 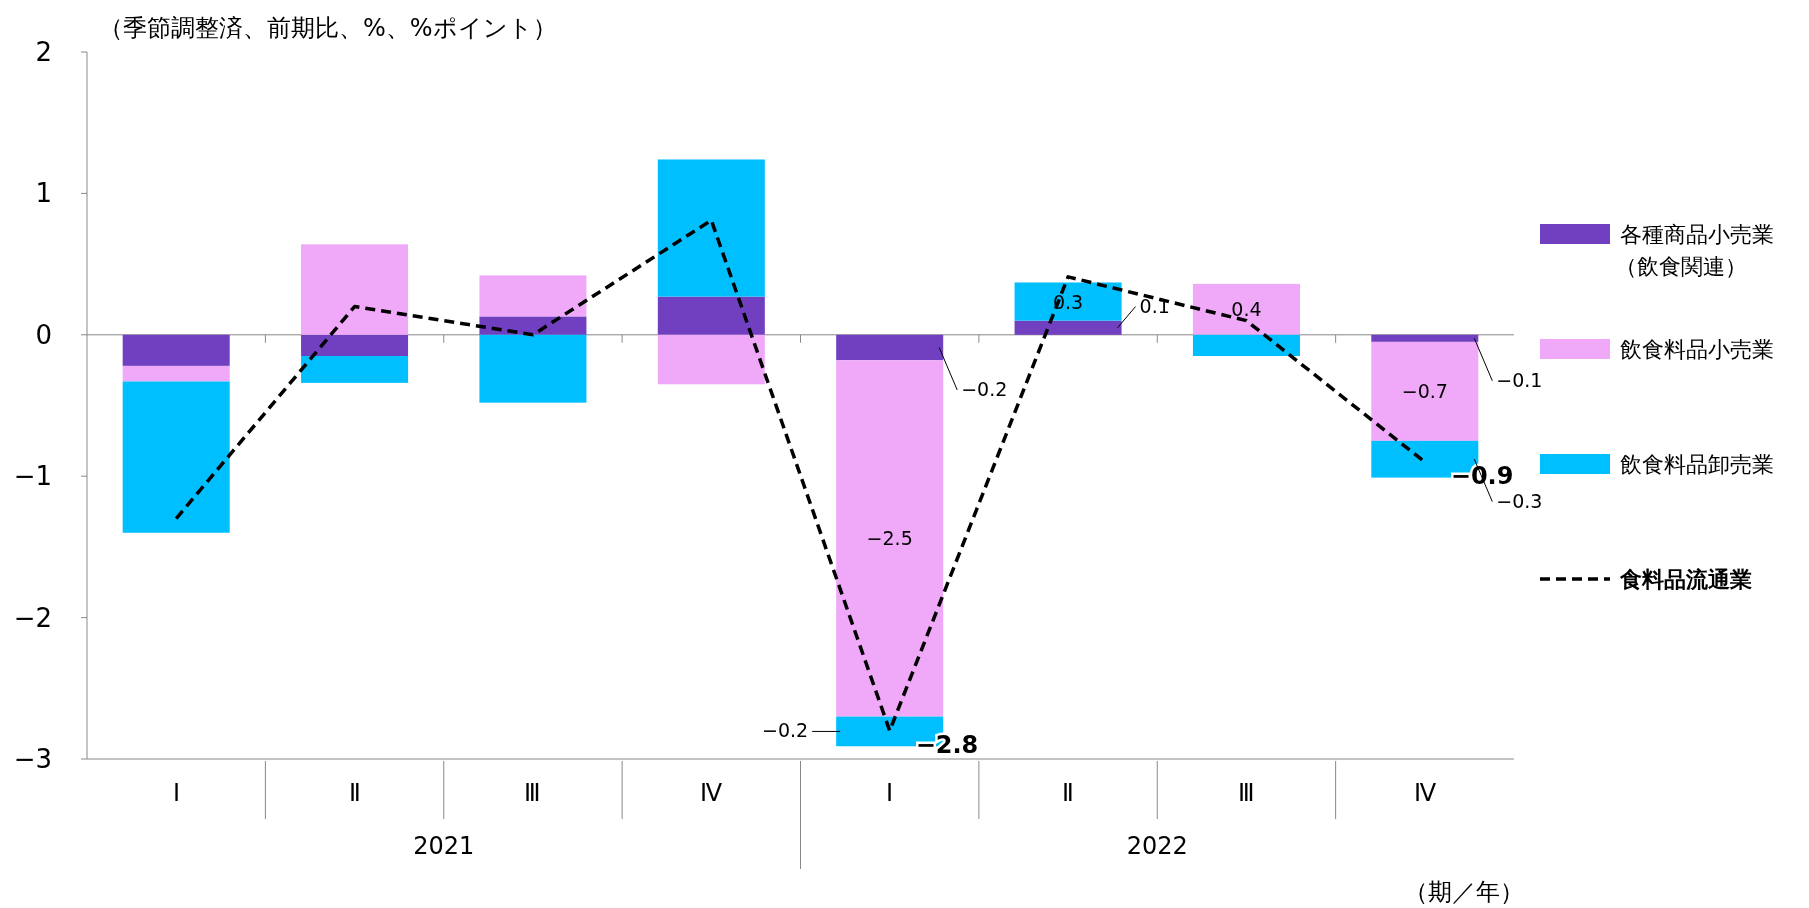 I want to click on y-tick-label: 0, so click(x=43, y=334).